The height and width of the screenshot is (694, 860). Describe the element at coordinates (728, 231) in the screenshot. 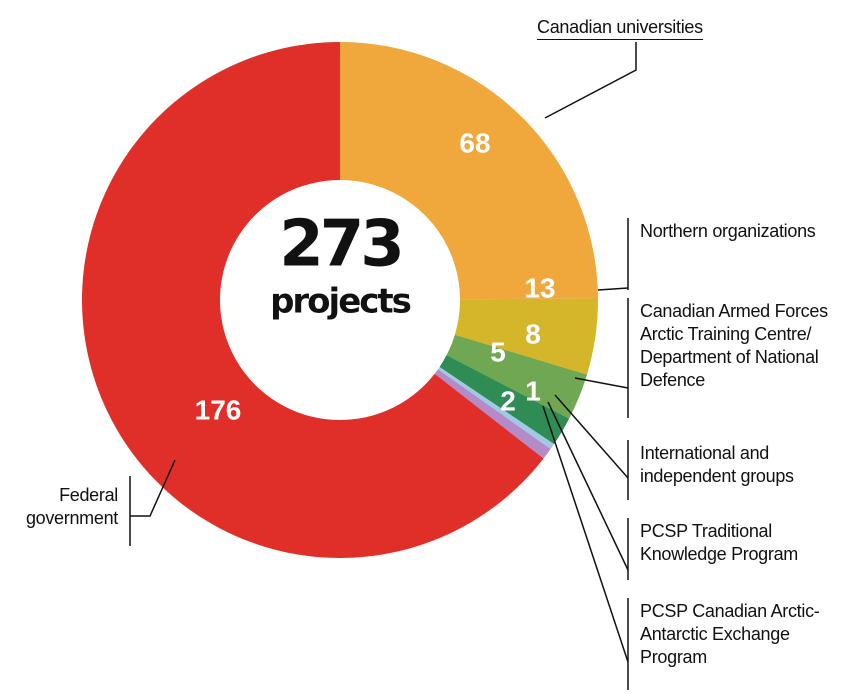

I see `category-label: Northern organizations` at that location.